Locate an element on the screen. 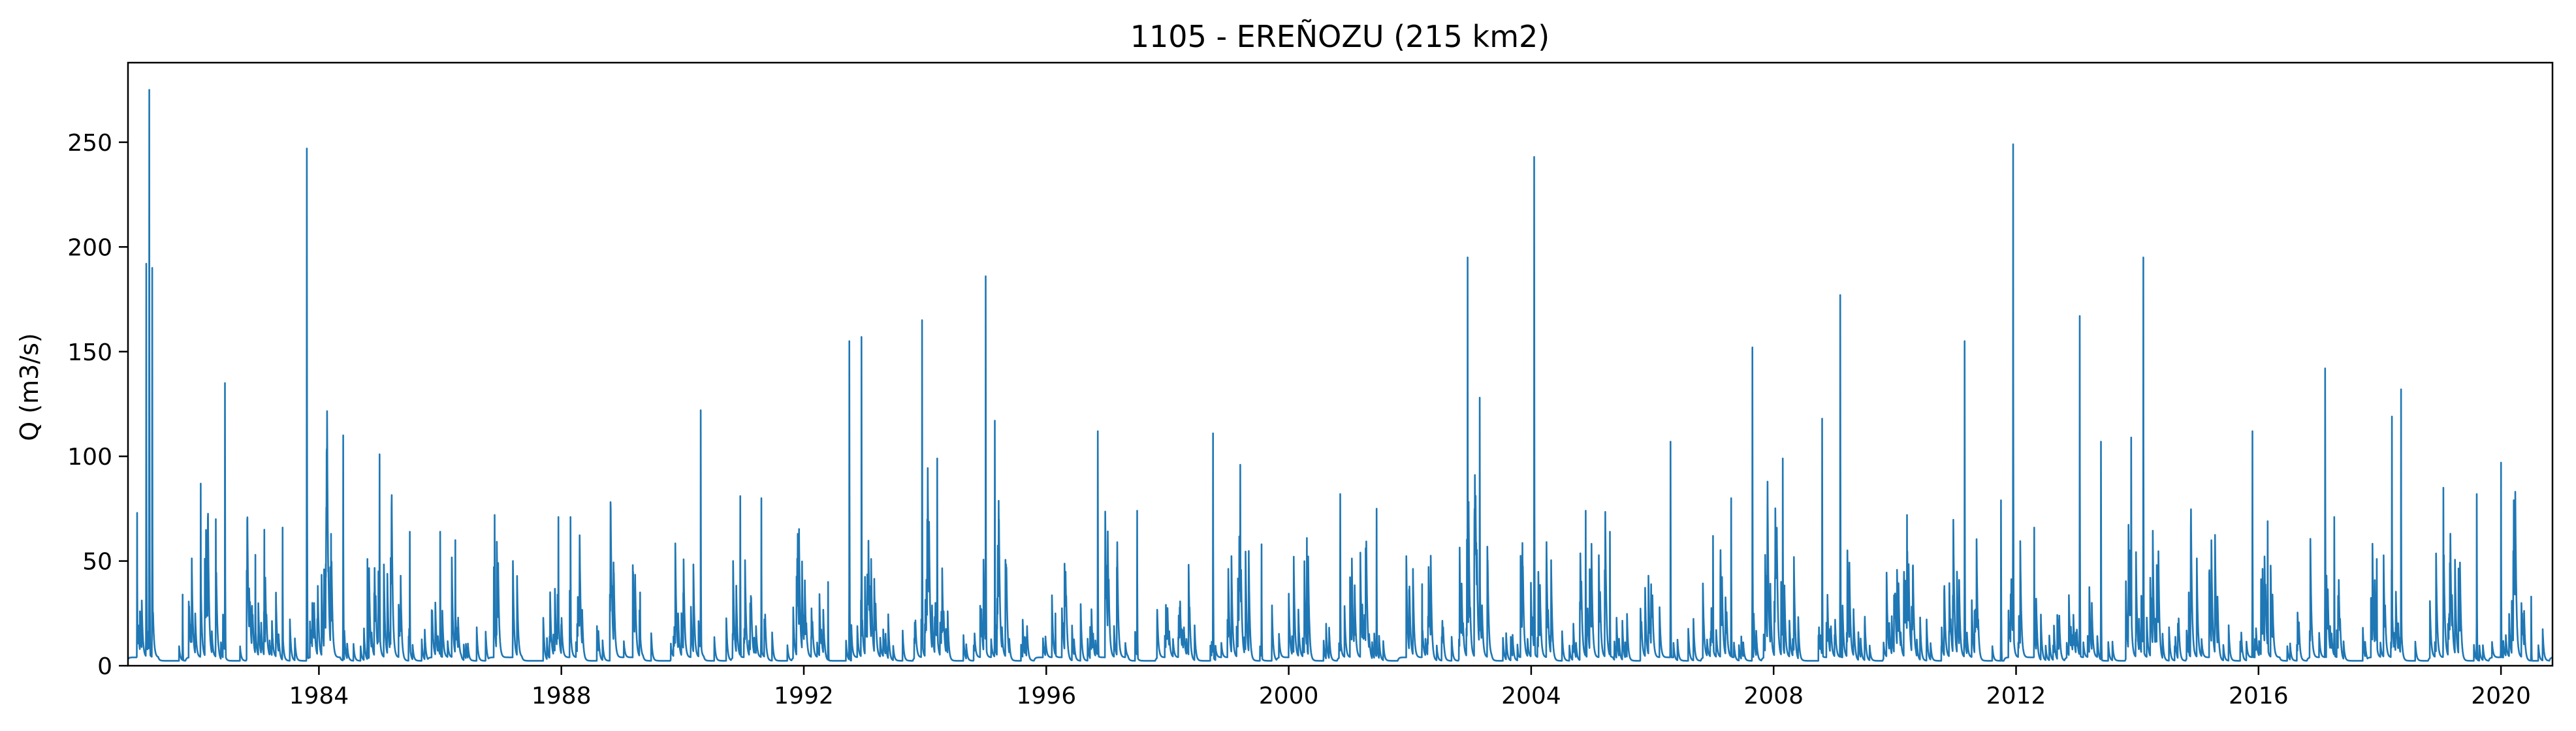 The image size is (2576, 731). y-tick-label: 200 is located at coordinates (89, 247).